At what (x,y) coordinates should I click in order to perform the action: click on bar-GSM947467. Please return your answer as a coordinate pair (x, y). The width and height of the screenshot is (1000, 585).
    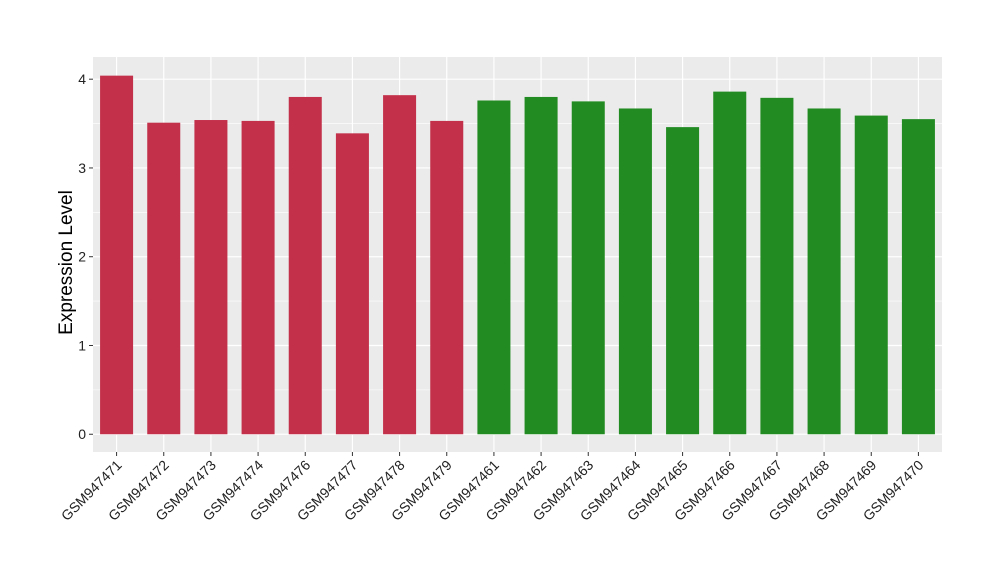
    Looking at the image, I should click on (777, 266).